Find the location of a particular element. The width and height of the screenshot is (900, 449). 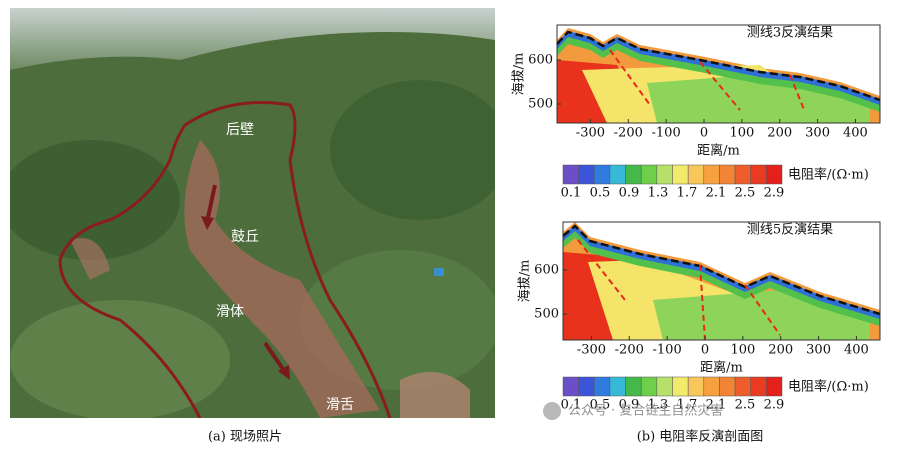

surface is located at coordinates (718, 66).